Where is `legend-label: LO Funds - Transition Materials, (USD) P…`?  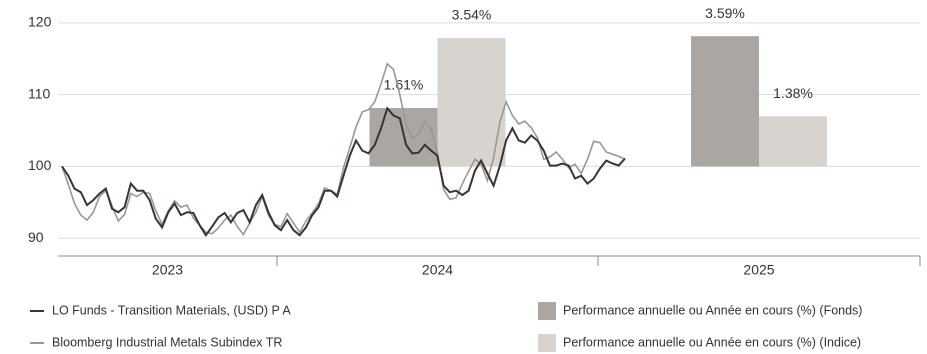
legend-label: LO Funds - Transition Materials, (USD) P… is located at coordinates (171, 310).